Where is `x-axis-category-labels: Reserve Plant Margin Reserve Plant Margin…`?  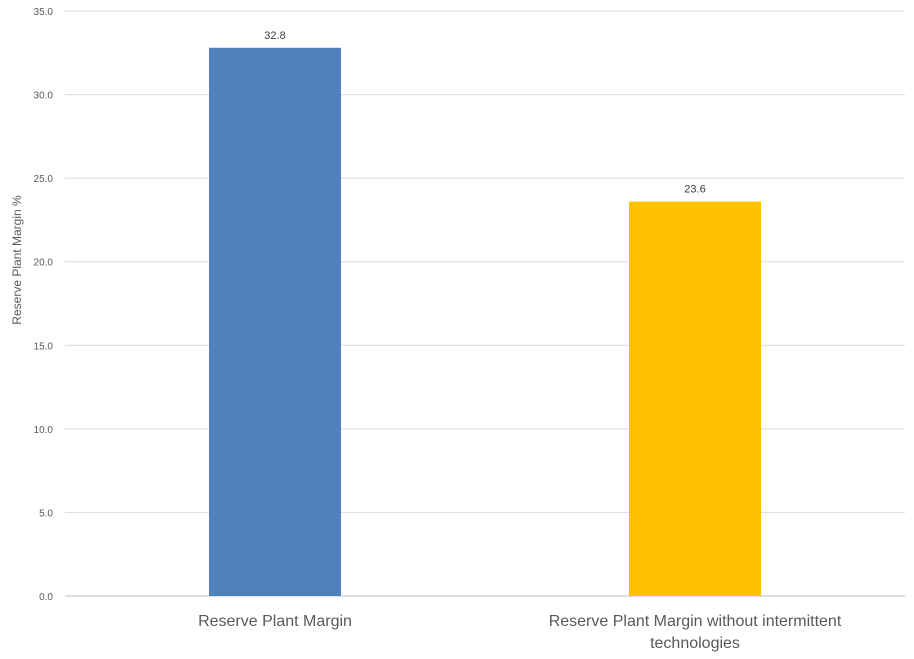 x-axis-category-labels: Reserve Plant Margin Reserve Plant Margin… is located at coordinates (520, 632).